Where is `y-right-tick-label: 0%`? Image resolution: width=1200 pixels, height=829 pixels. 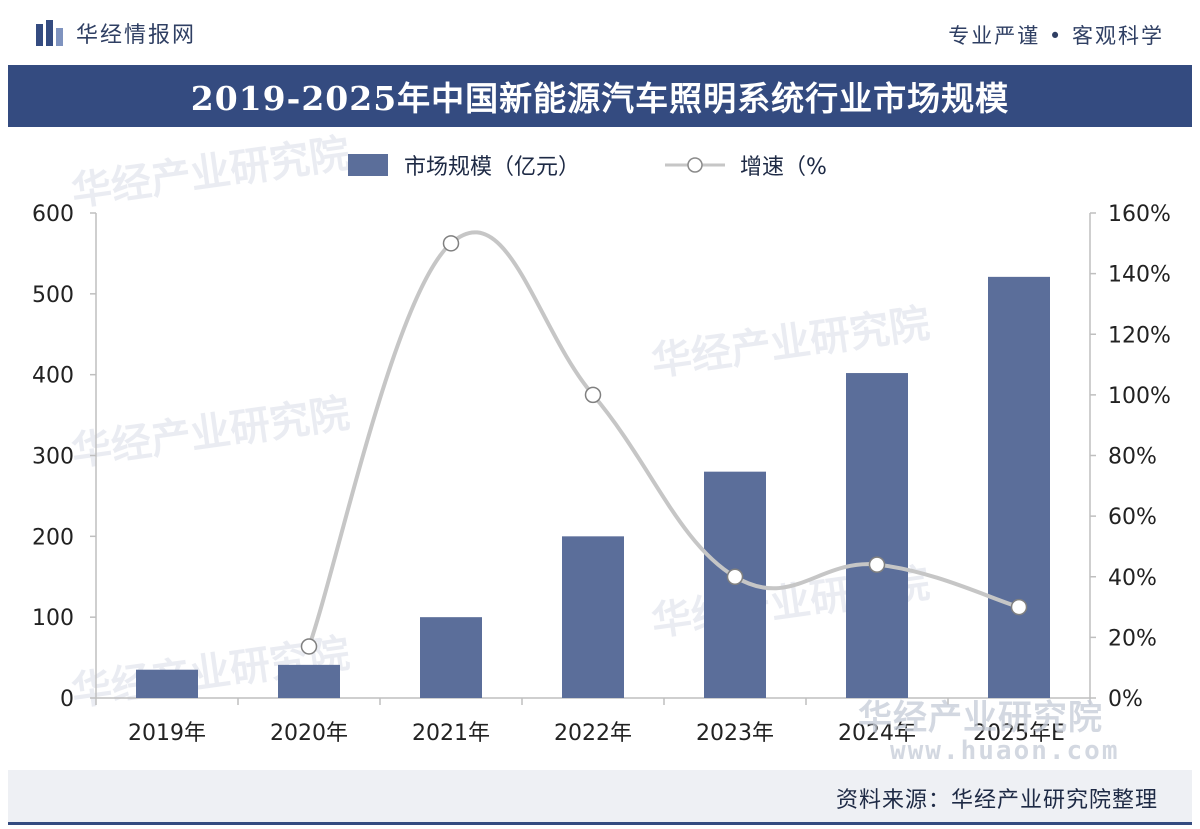
y-right-tick-label: 0% is located at coordinates (1125, 699).